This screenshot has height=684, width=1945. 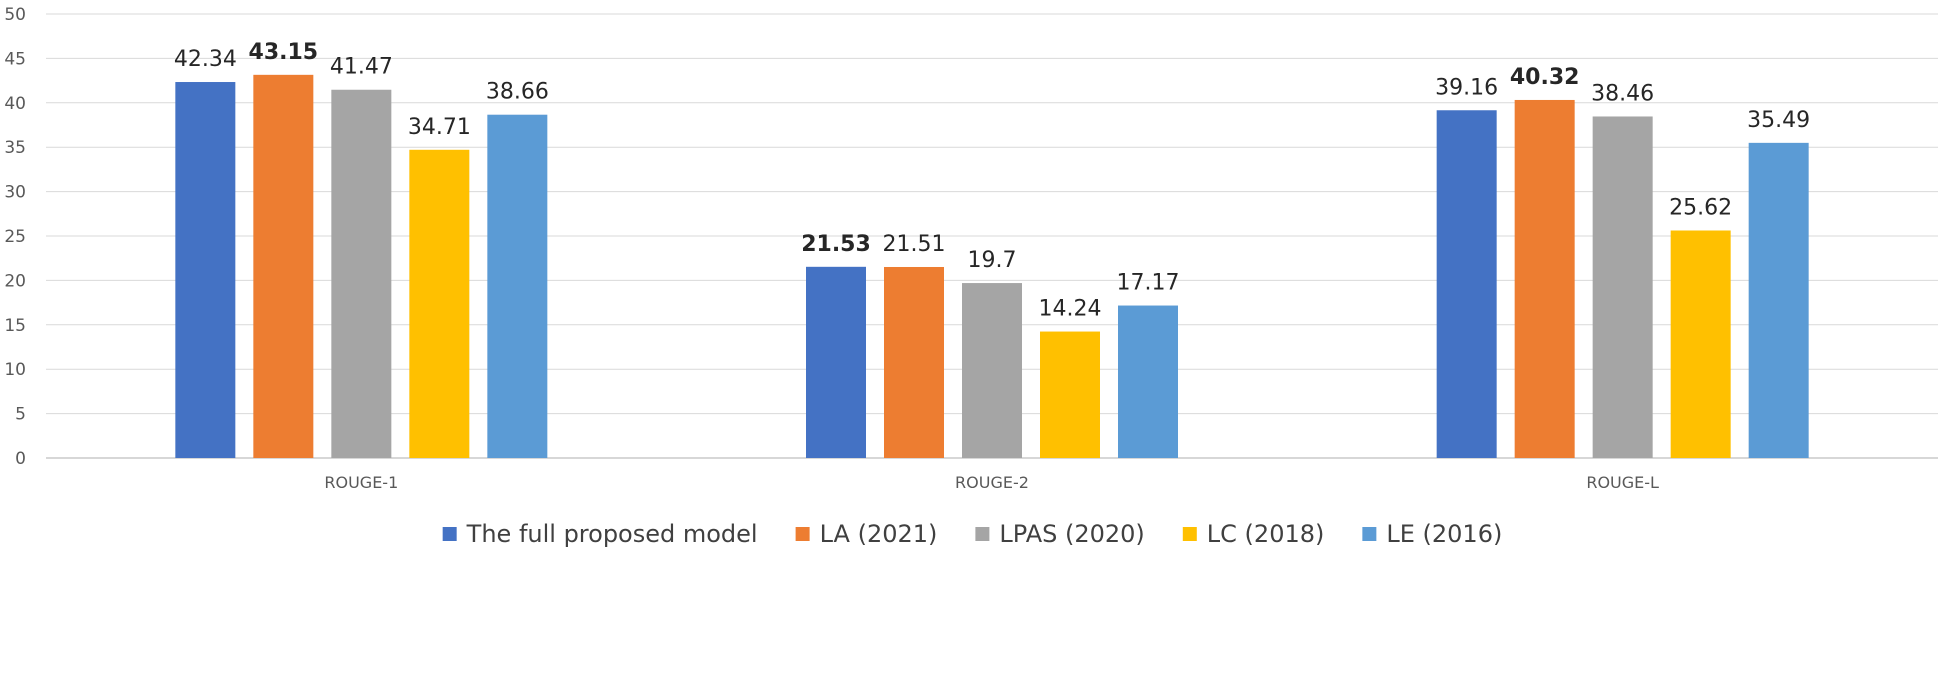 I want to click on data-label-rouge-l-series-1: 40.32, so click(x=1545, y=77).